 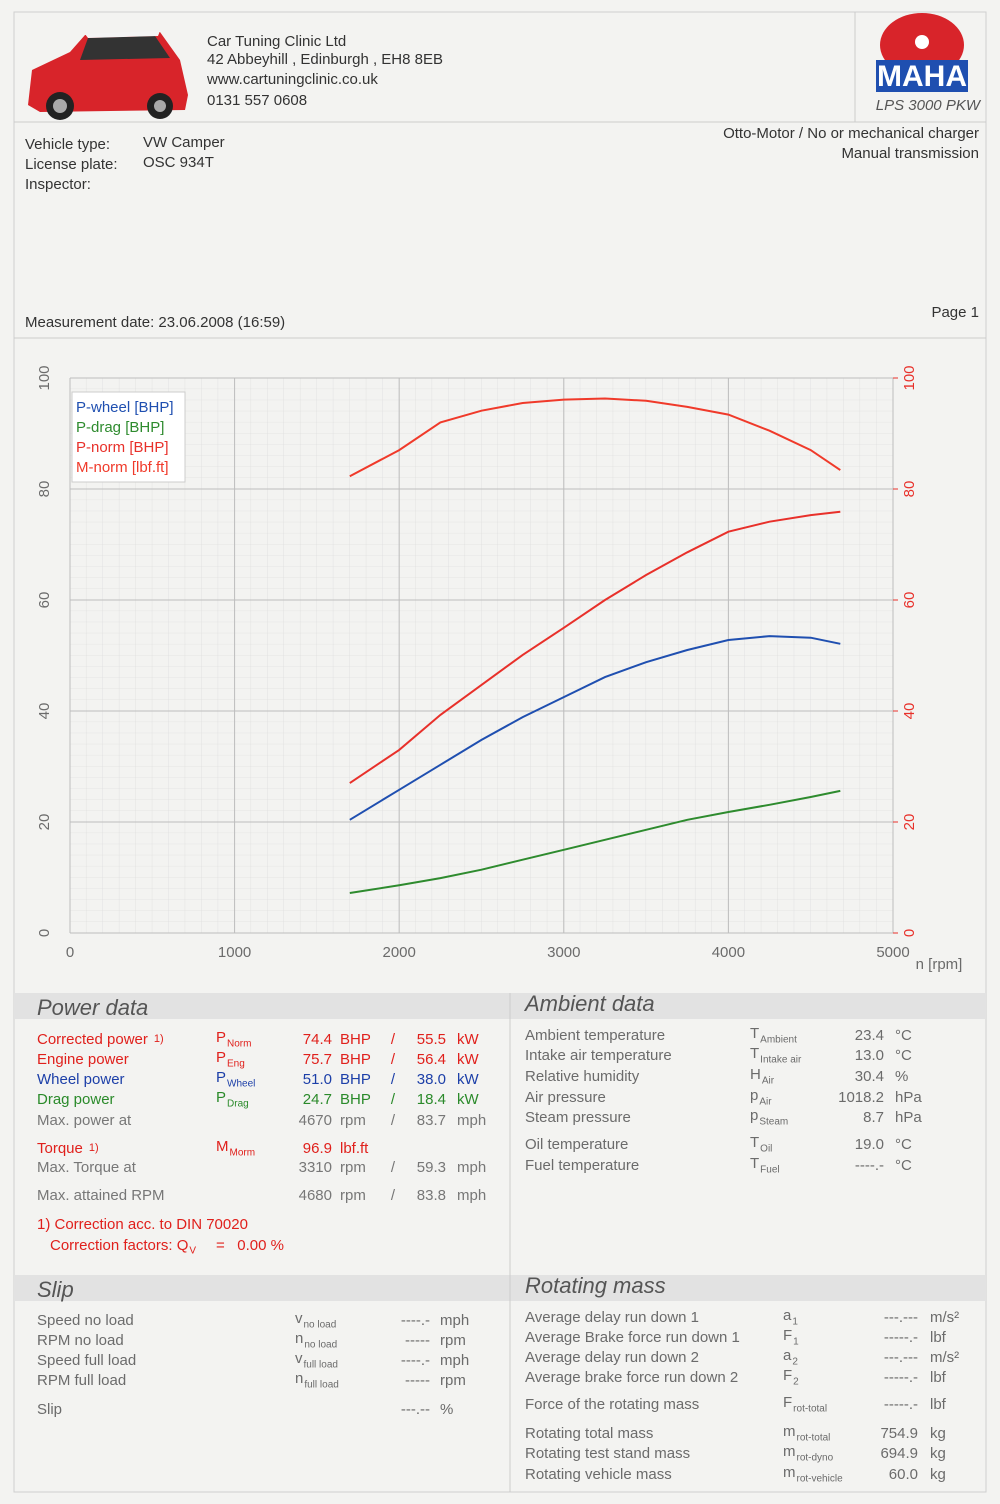 I want to click on header-address: 42 Abbeyhill , Edinburgh , EH8 8EB, so click(x=325, y=59).